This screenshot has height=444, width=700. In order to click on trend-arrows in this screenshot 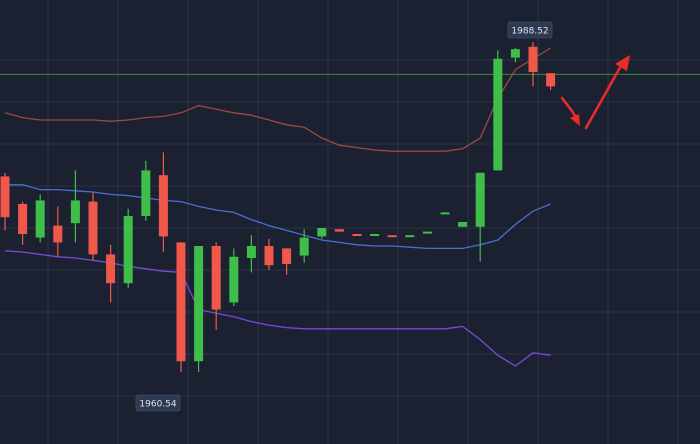, I will do `click(595, 92)`.